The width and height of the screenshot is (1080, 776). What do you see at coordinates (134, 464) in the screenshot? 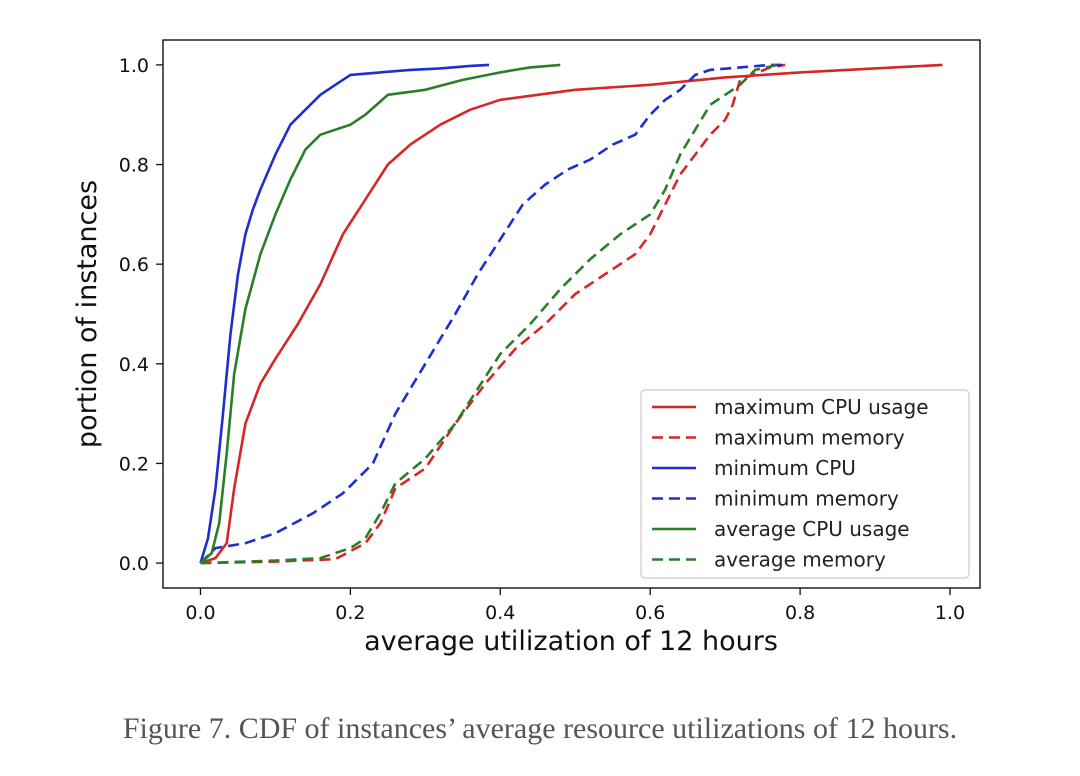
I see `y-tick-label: 0.2` at bounding box center [134, 464].